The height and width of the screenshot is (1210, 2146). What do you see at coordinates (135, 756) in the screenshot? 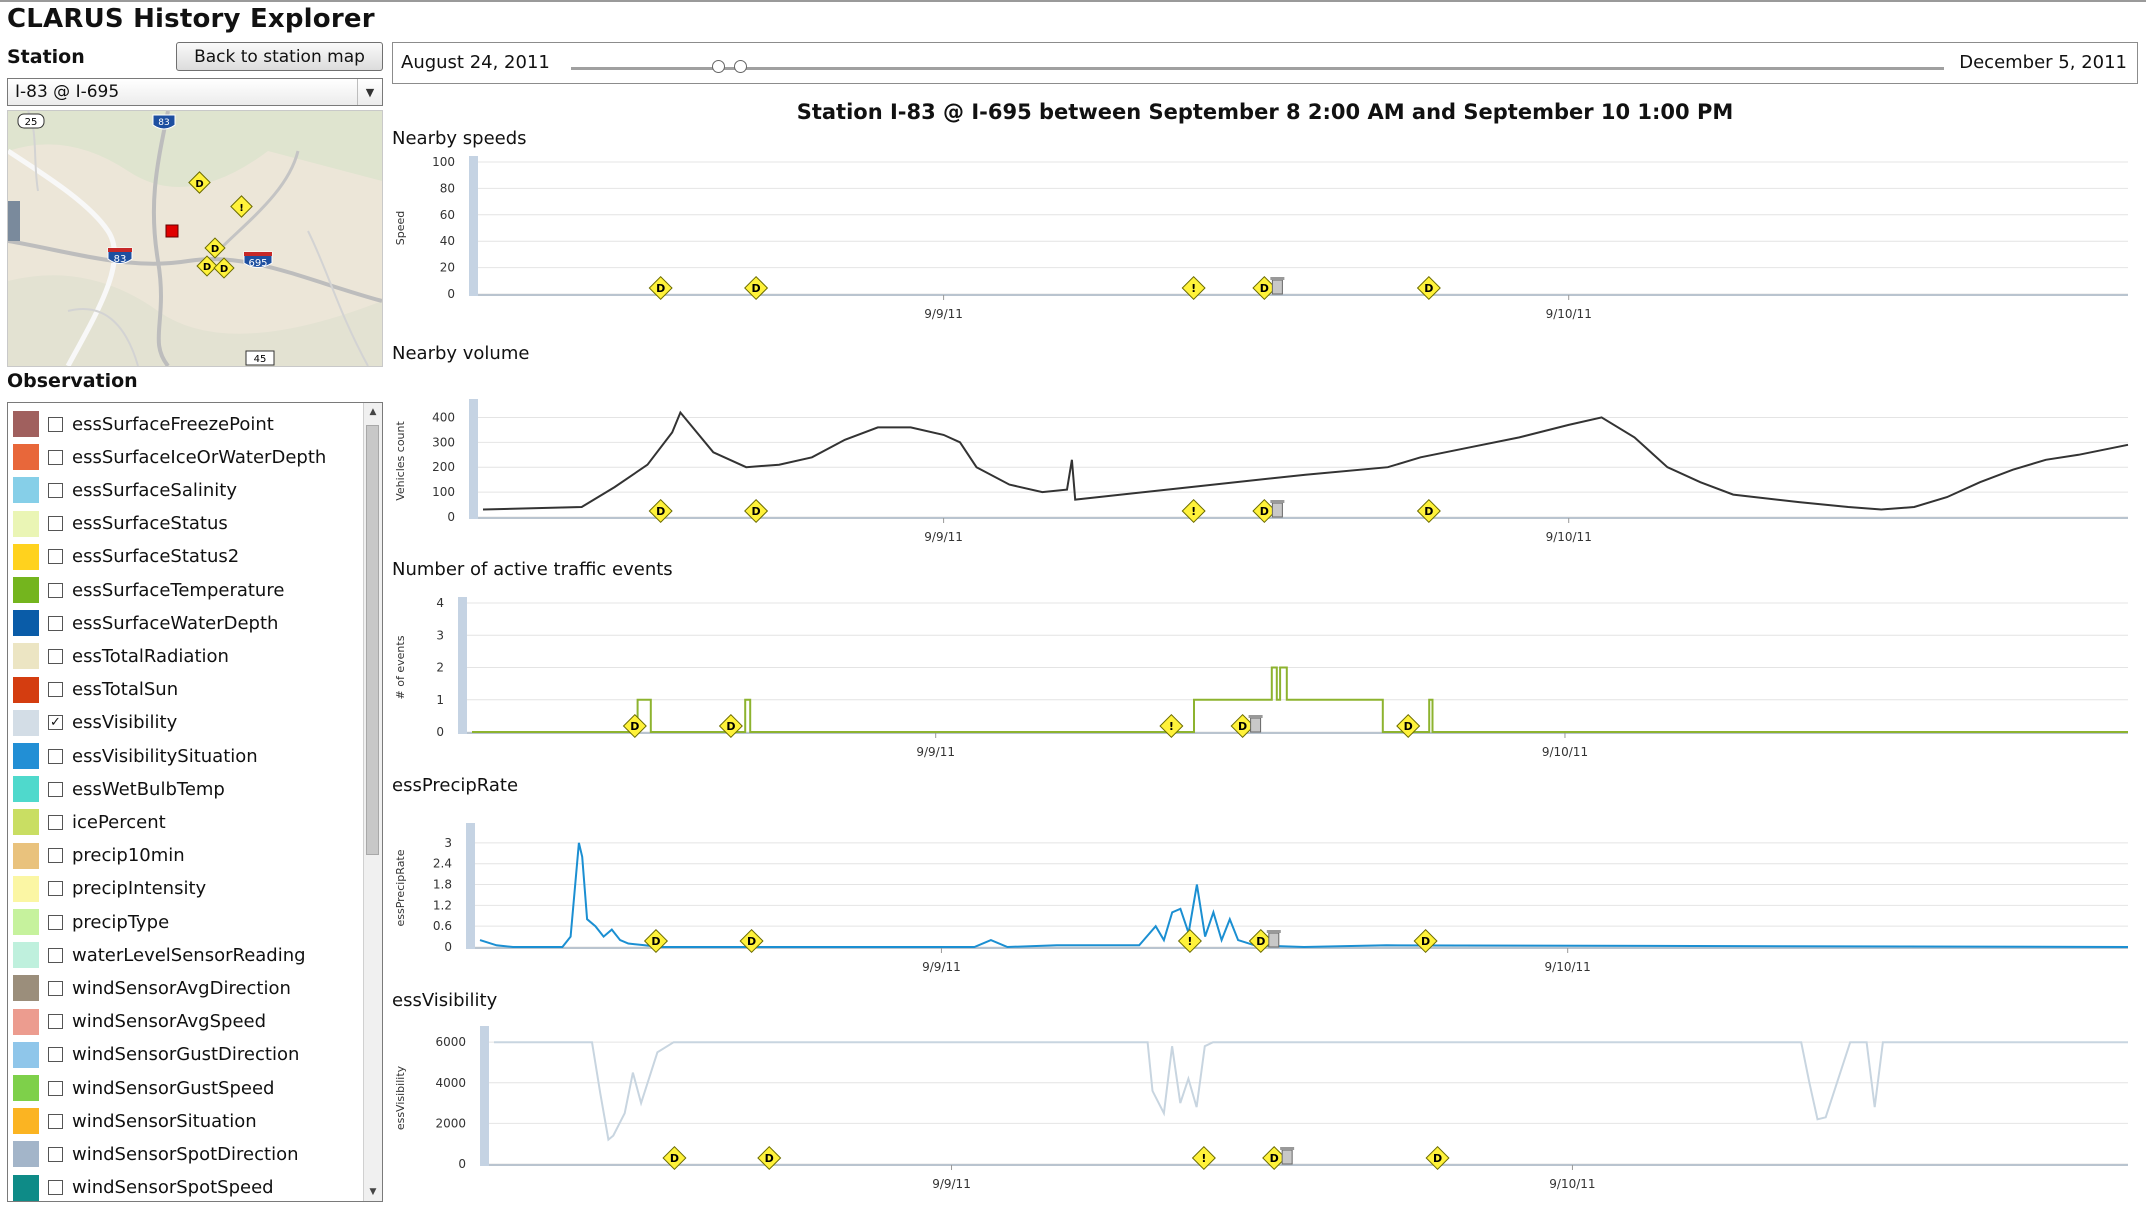
I see `observation-item: essVisibilitySituation` at bounding box center [135, 756].